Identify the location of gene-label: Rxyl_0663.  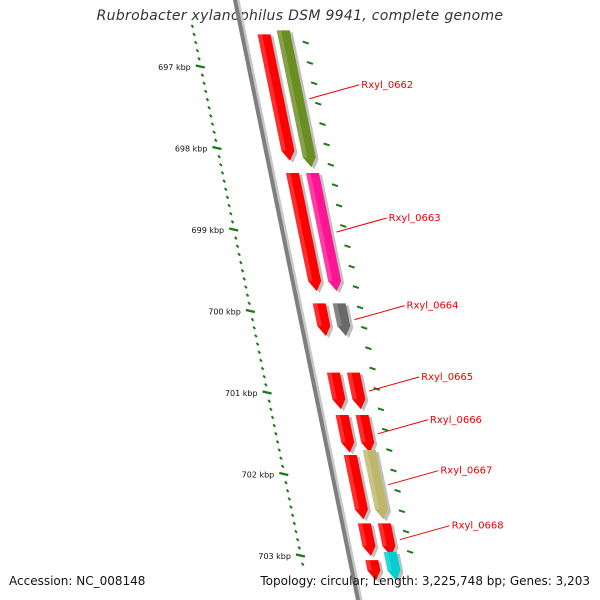
(415, 218).